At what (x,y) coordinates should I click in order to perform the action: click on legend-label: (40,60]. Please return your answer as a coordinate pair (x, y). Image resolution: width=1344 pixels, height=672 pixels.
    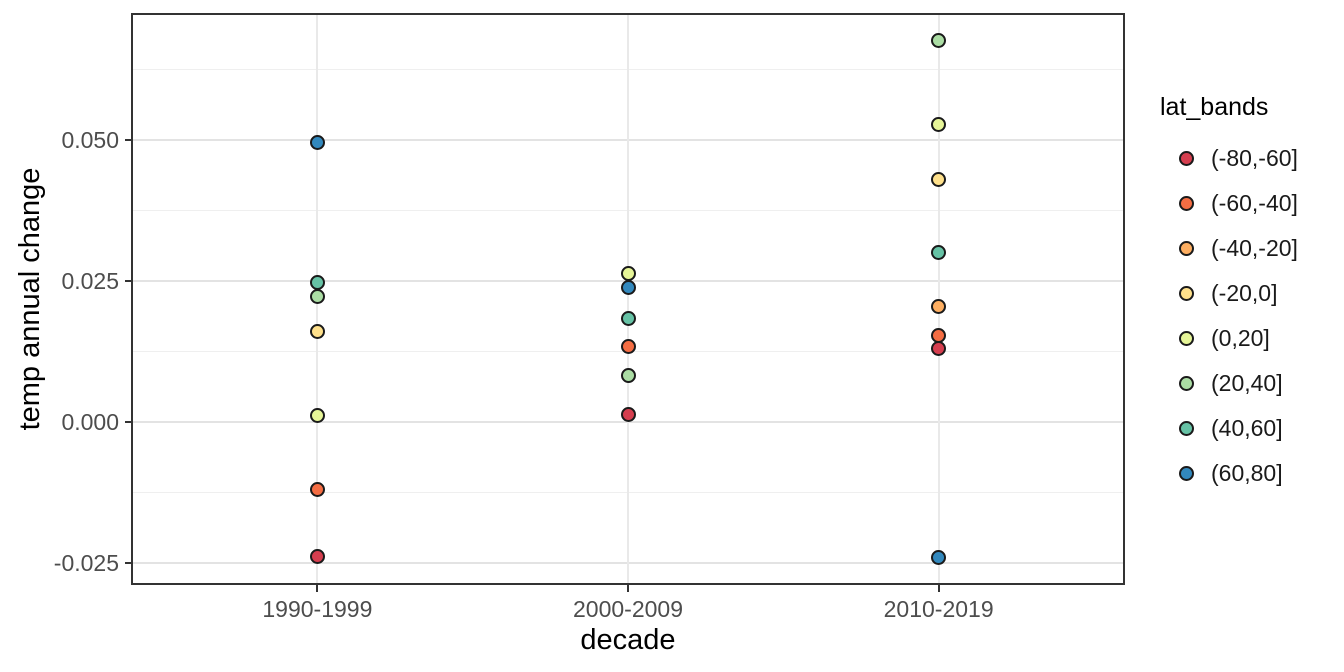
    Looking at the image, I should click on (1247, 428).